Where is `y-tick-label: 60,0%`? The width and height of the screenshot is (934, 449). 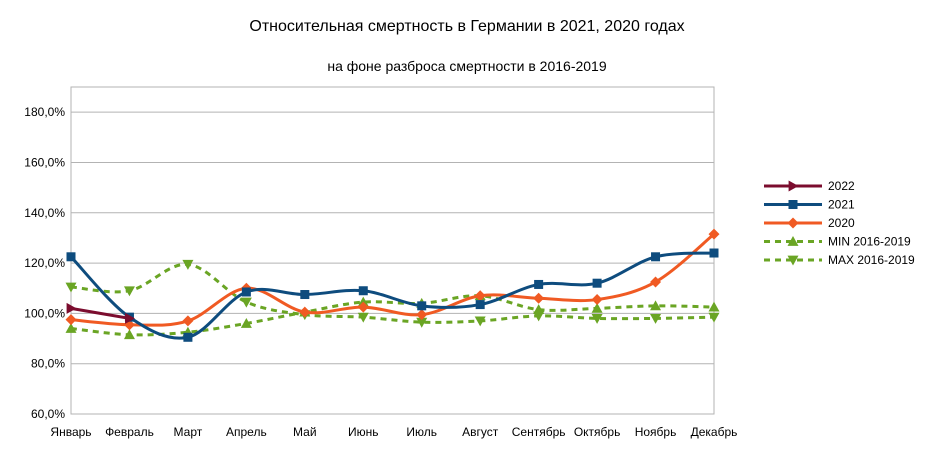
y-tick-label: 60,0% is located at coordinates (48, 414).